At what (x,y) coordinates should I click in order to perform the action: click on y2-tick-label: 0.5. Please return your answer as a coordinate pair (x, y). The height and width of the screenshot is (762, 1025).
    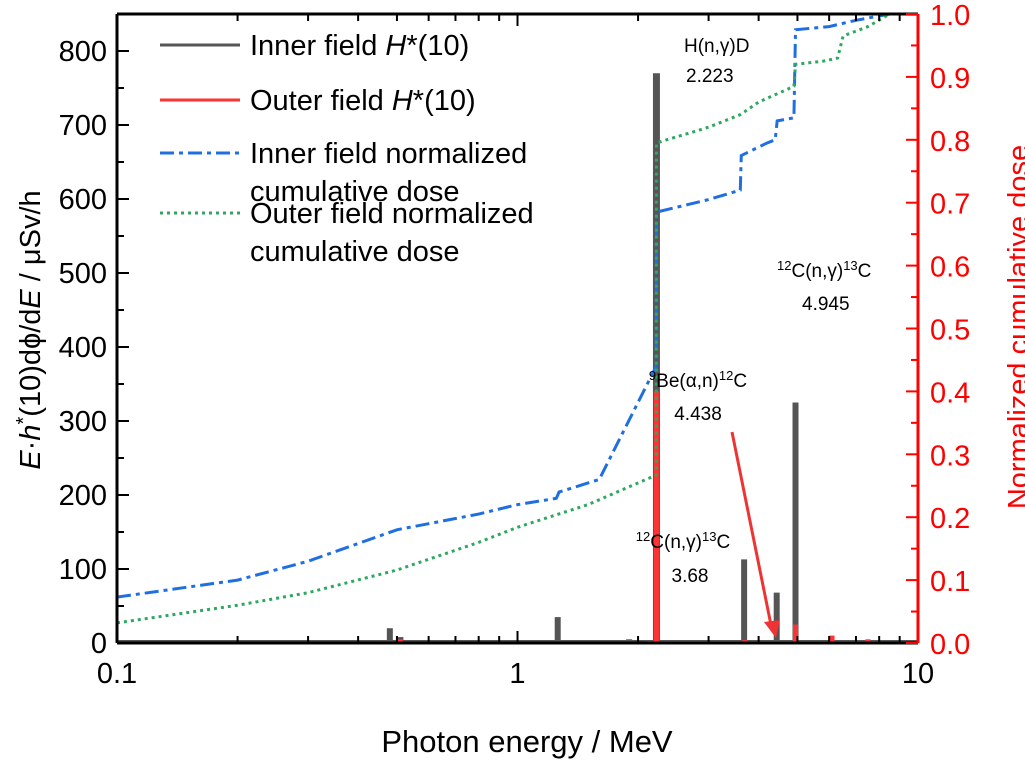
    Looking at the image, I should click on (950, 331).